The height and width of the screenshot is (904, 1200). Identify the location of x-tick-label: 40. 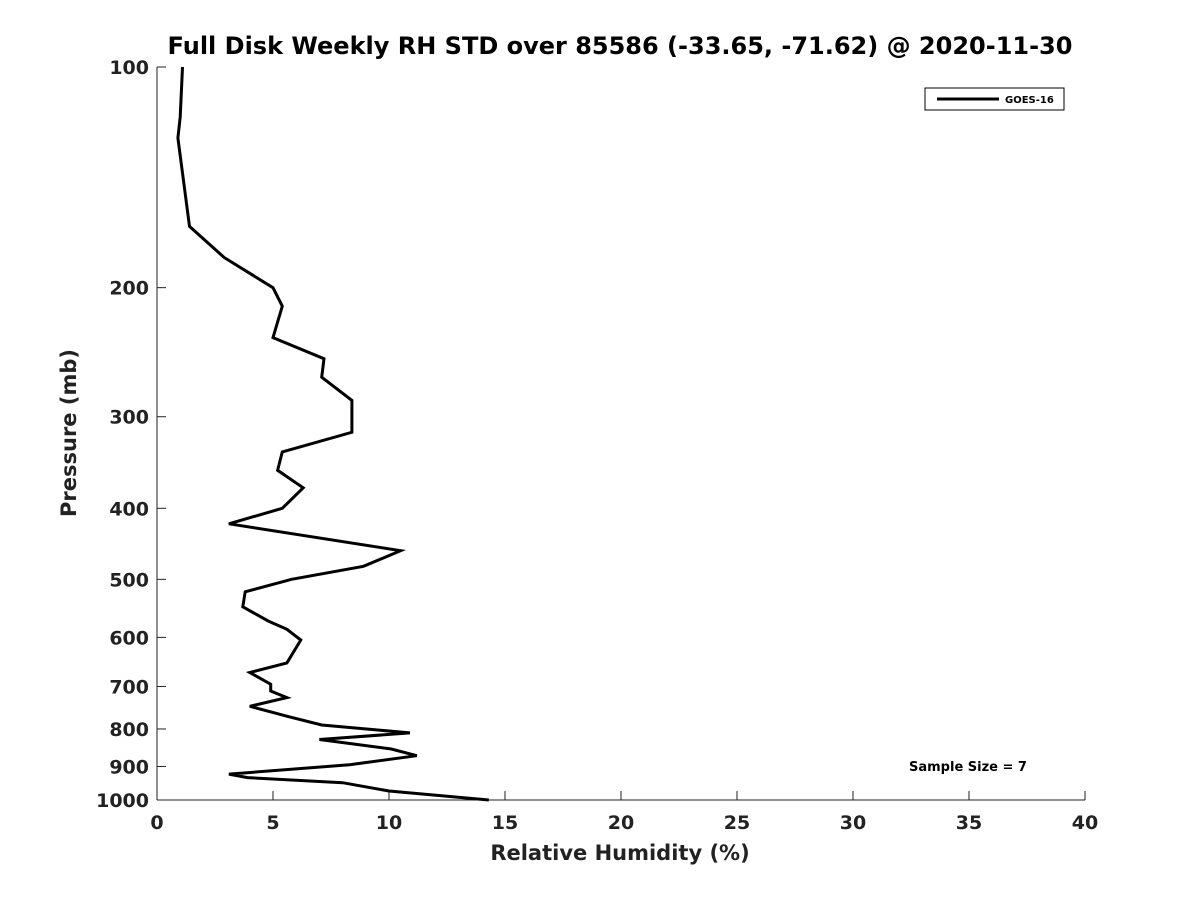
(1085, 823).